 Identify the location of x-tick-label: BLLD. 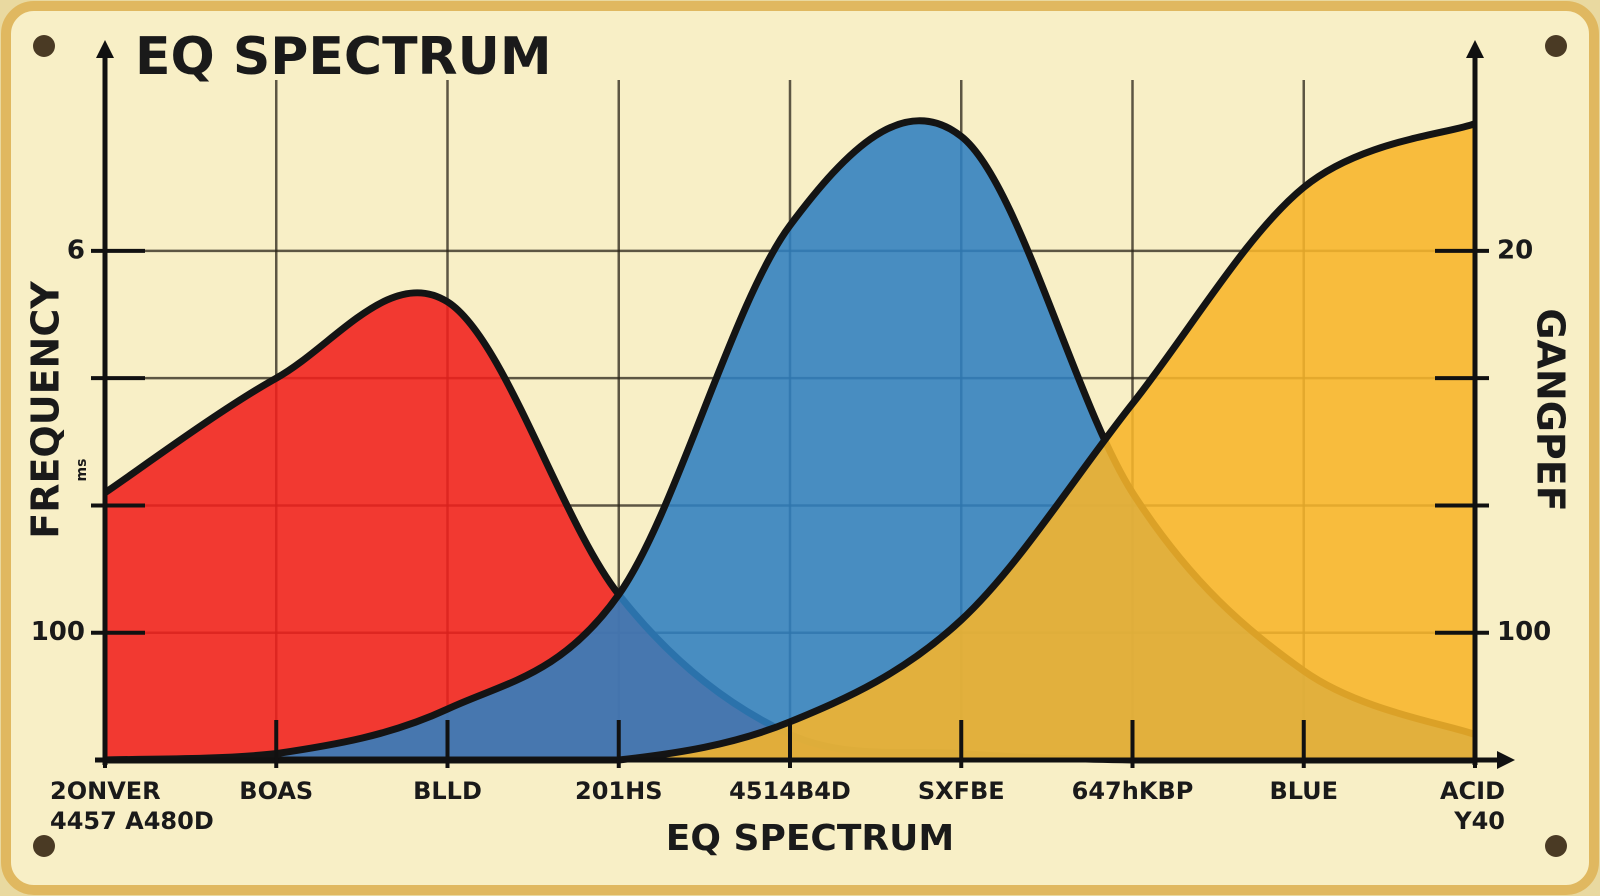
(447, 791).